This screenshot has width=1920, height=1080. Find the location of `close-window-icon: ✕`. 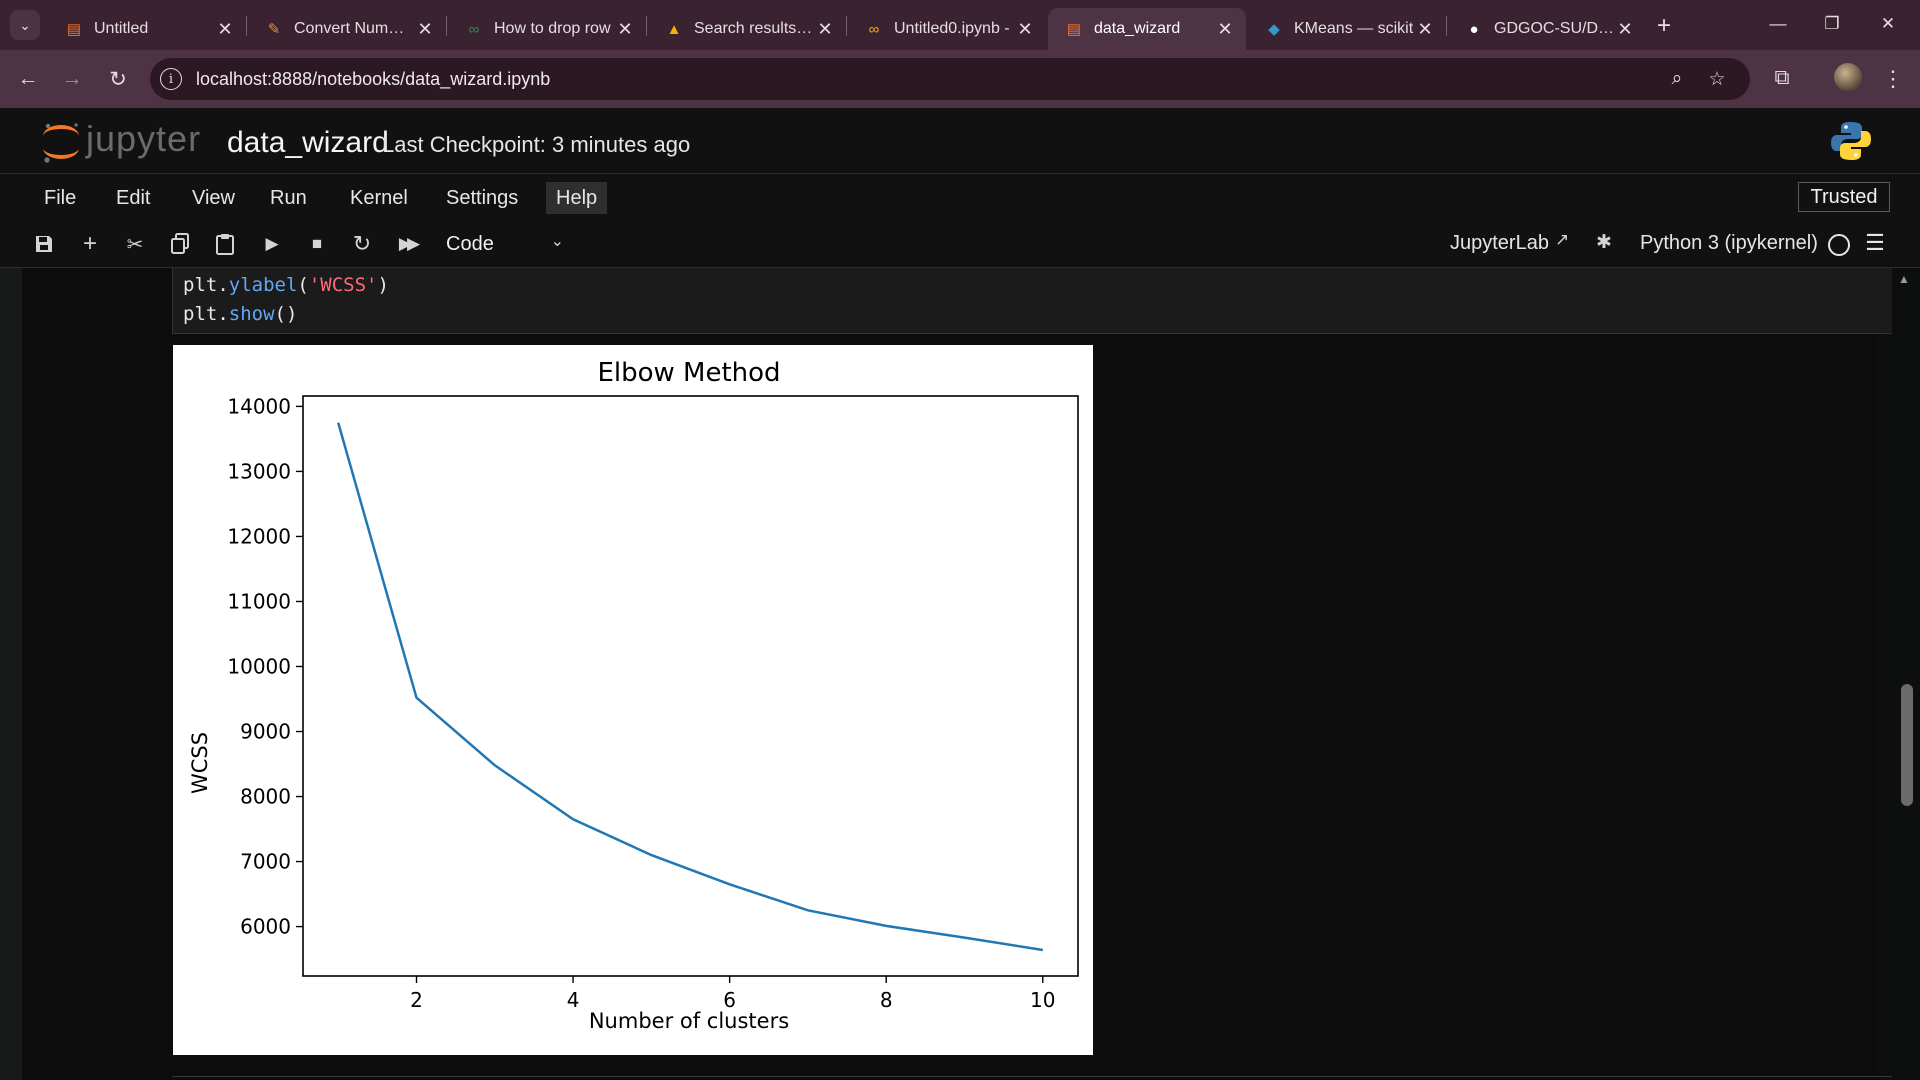

close-window-icon: ✕ is located at coordinates (1888, 23).